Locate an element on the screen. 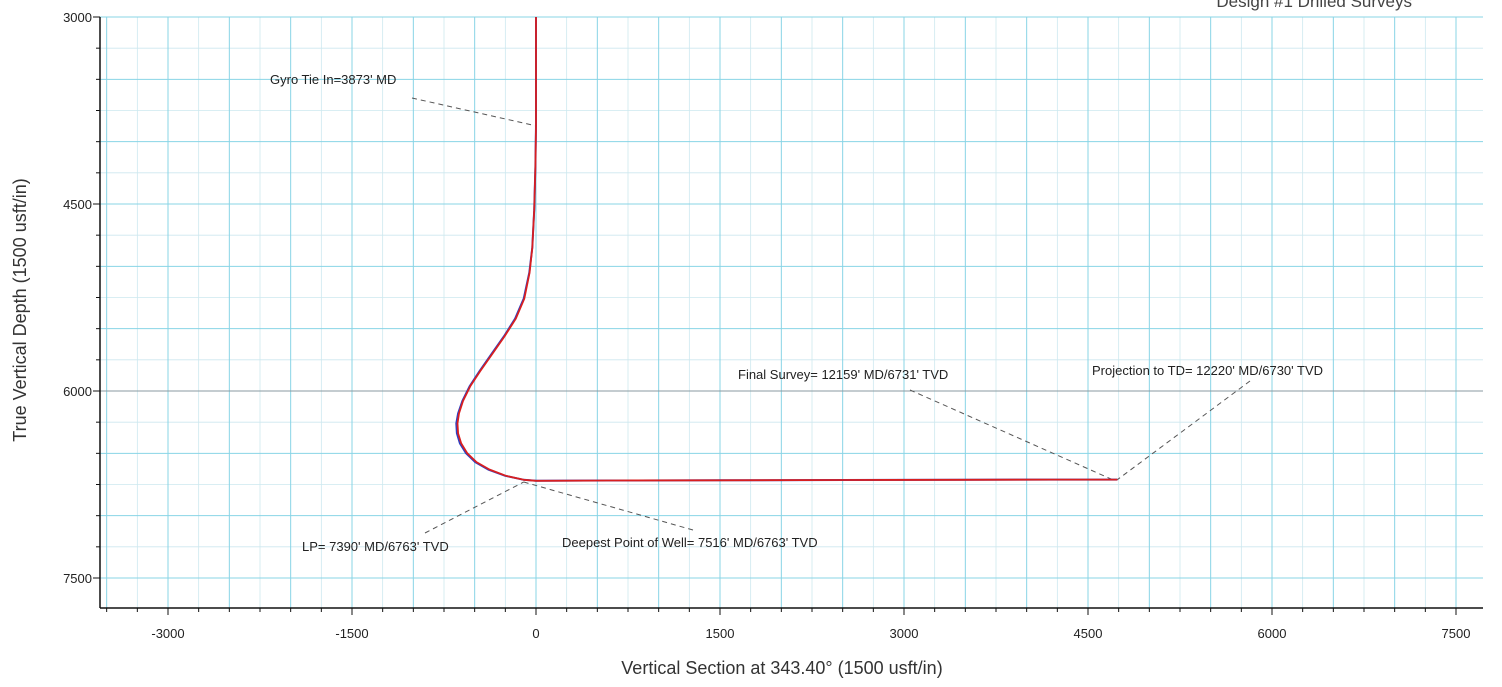  y-axis-ticks: 3000 4500 6000 7500 is located at coordinates (77, 298).